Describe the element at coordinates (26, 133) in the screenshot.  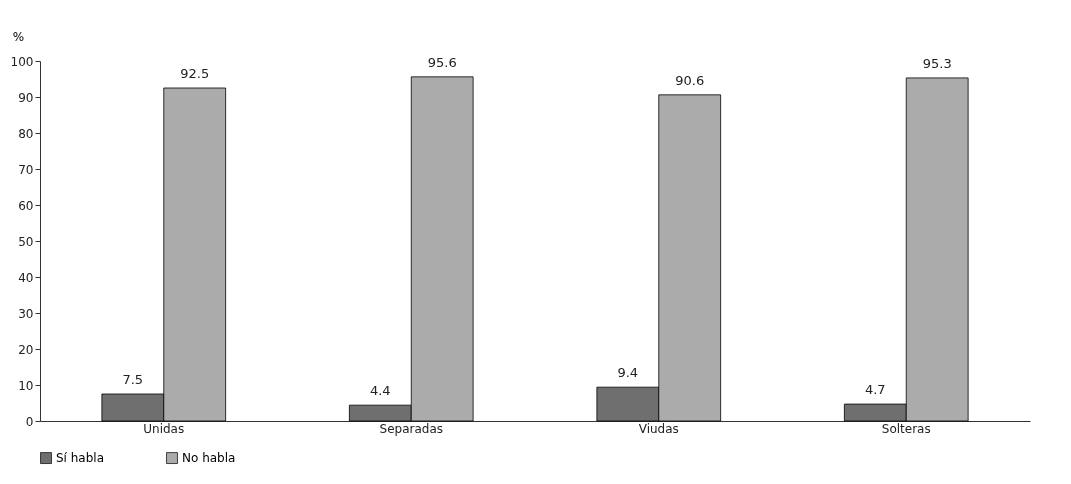
I see `y-tick-label: 80` at that location.